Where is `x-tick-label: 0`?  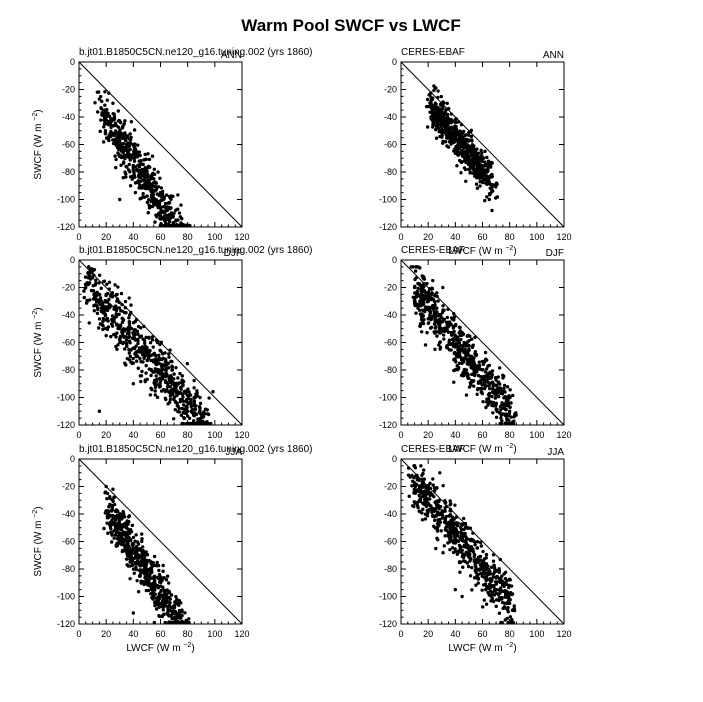
x-tick-label: 0 is located at coordinates (78, 634).